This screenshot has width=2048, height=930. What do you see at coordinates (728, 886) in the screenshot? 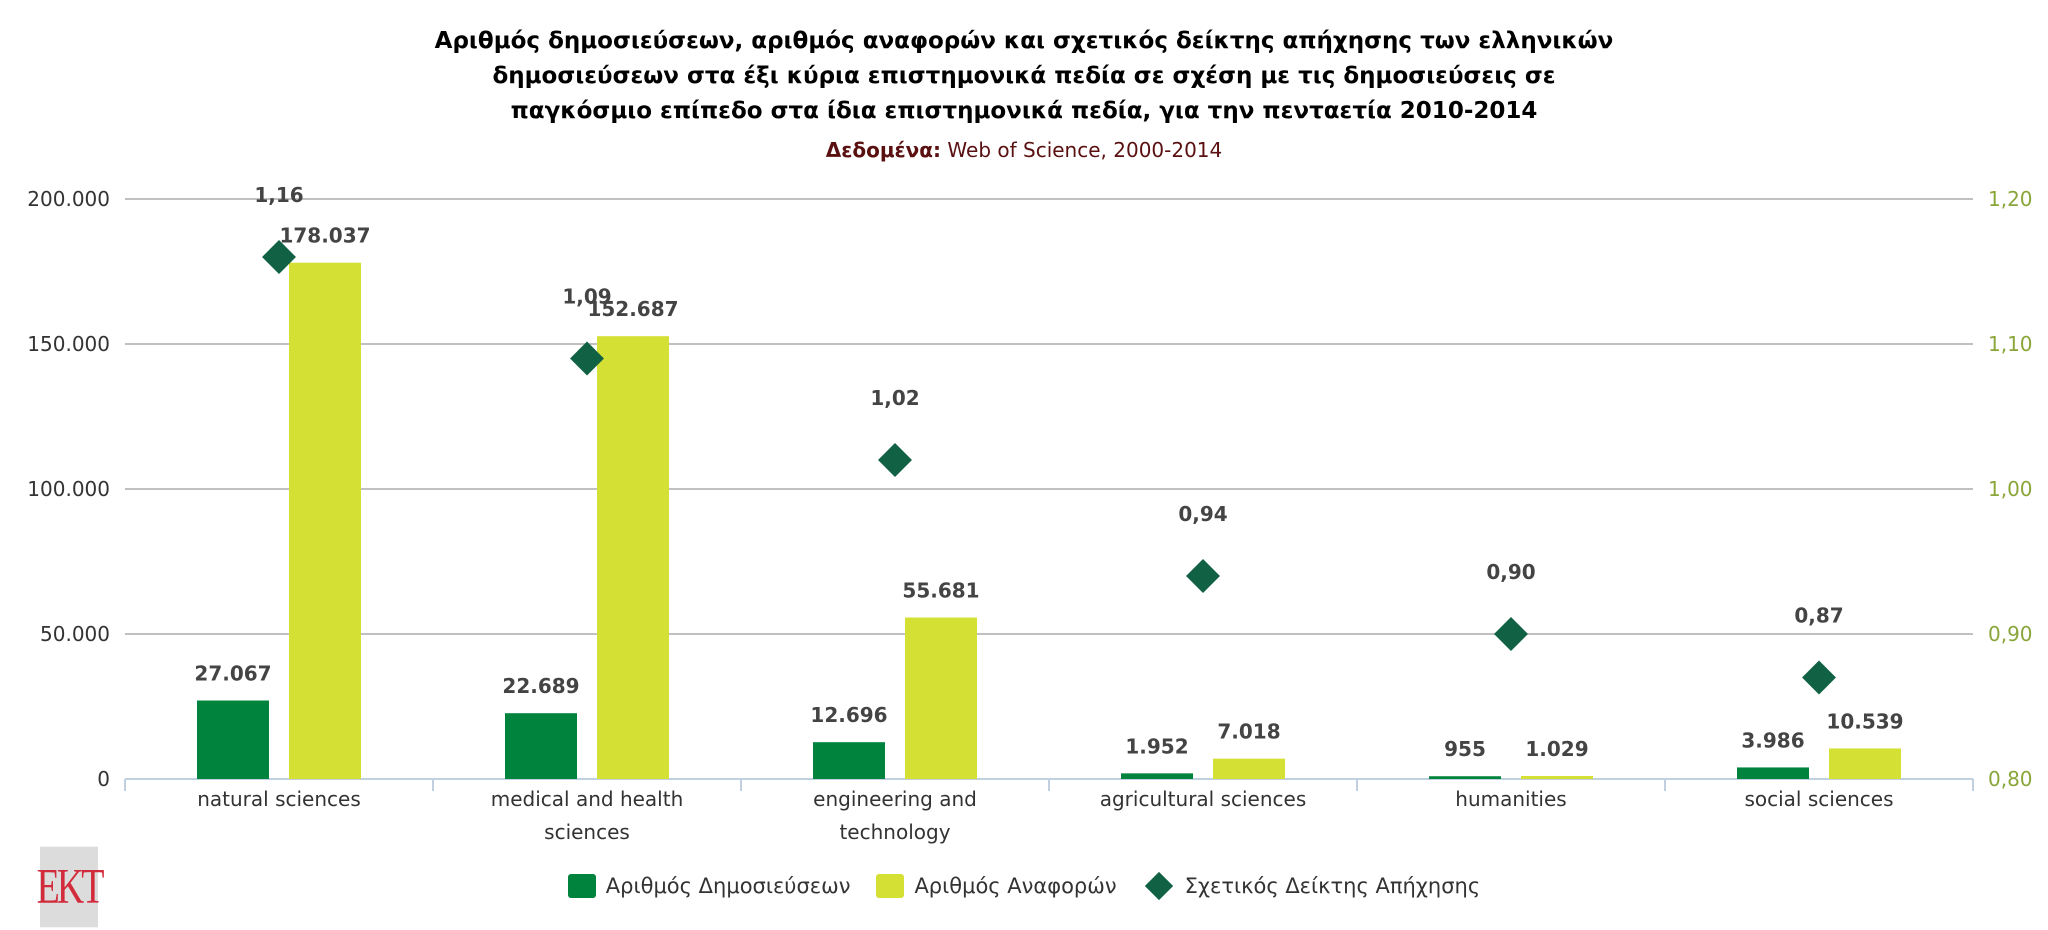
I see `legend-label: Αριθμός Δημοσιεύσεων` at bounding box center [728, 886].